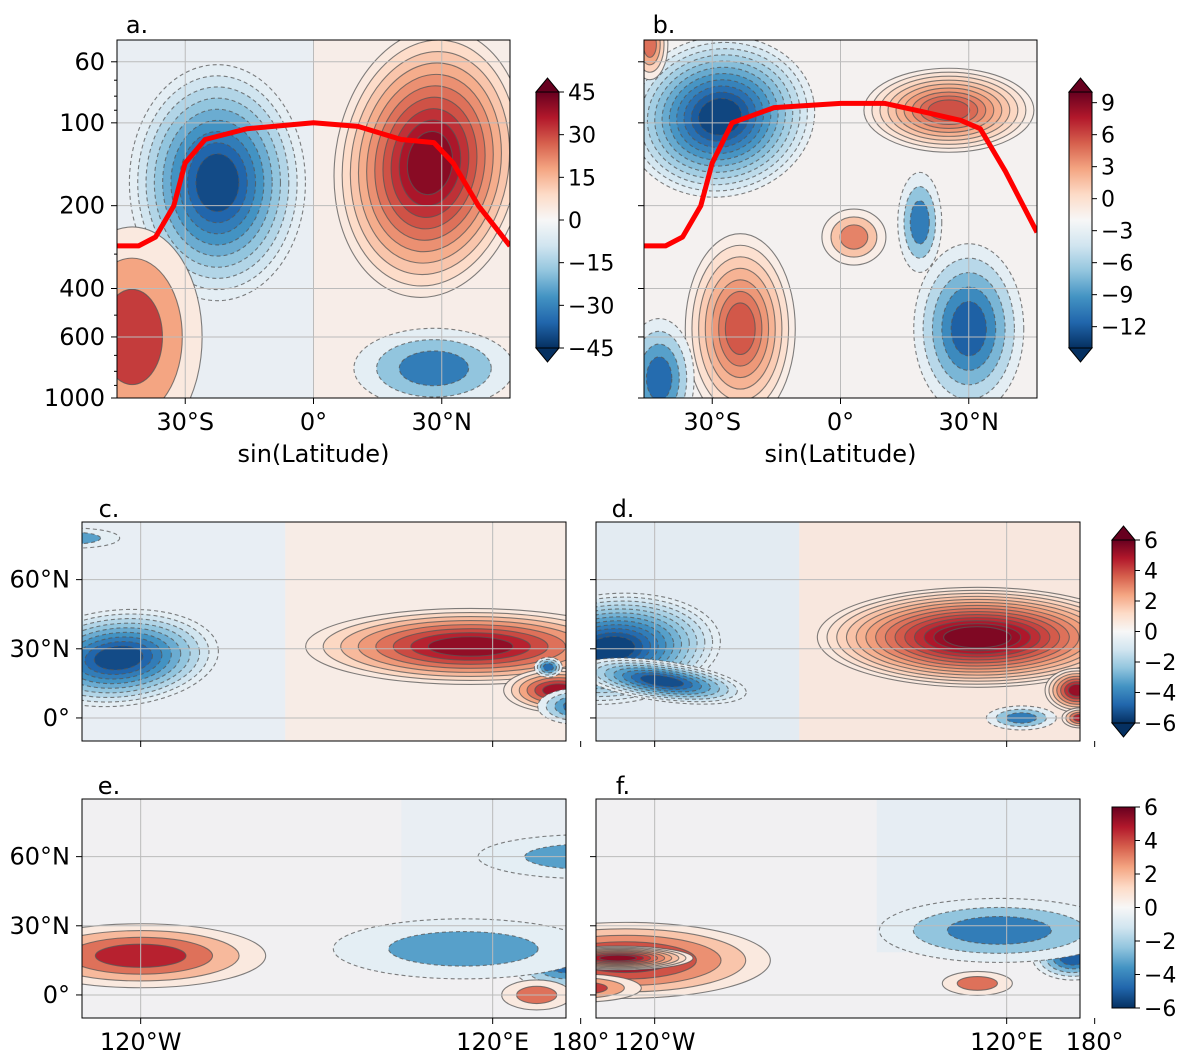  I want to click on colorbar-tick-label: −45, so click(591, 349).